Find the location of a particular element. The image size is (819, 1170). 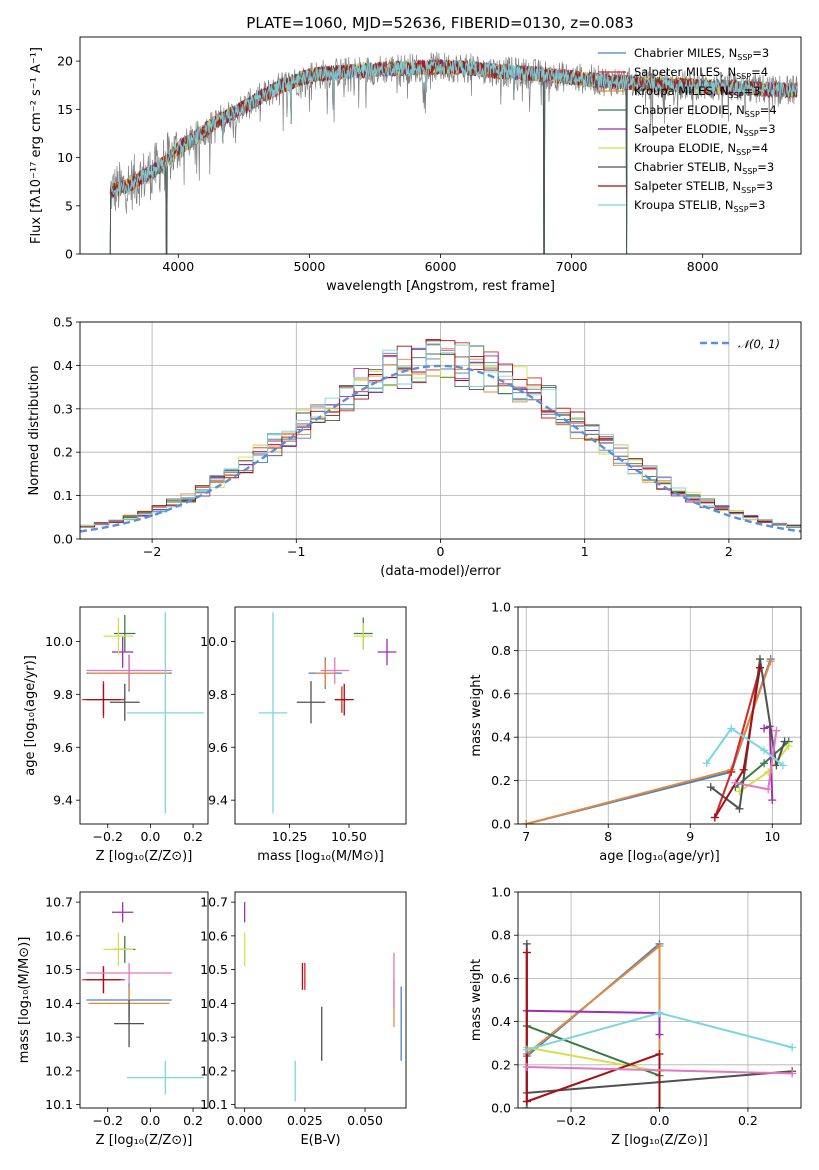

y-axis-label: mass [log₁₀(M/M⊙)] is located at coordinates (24, 1000).